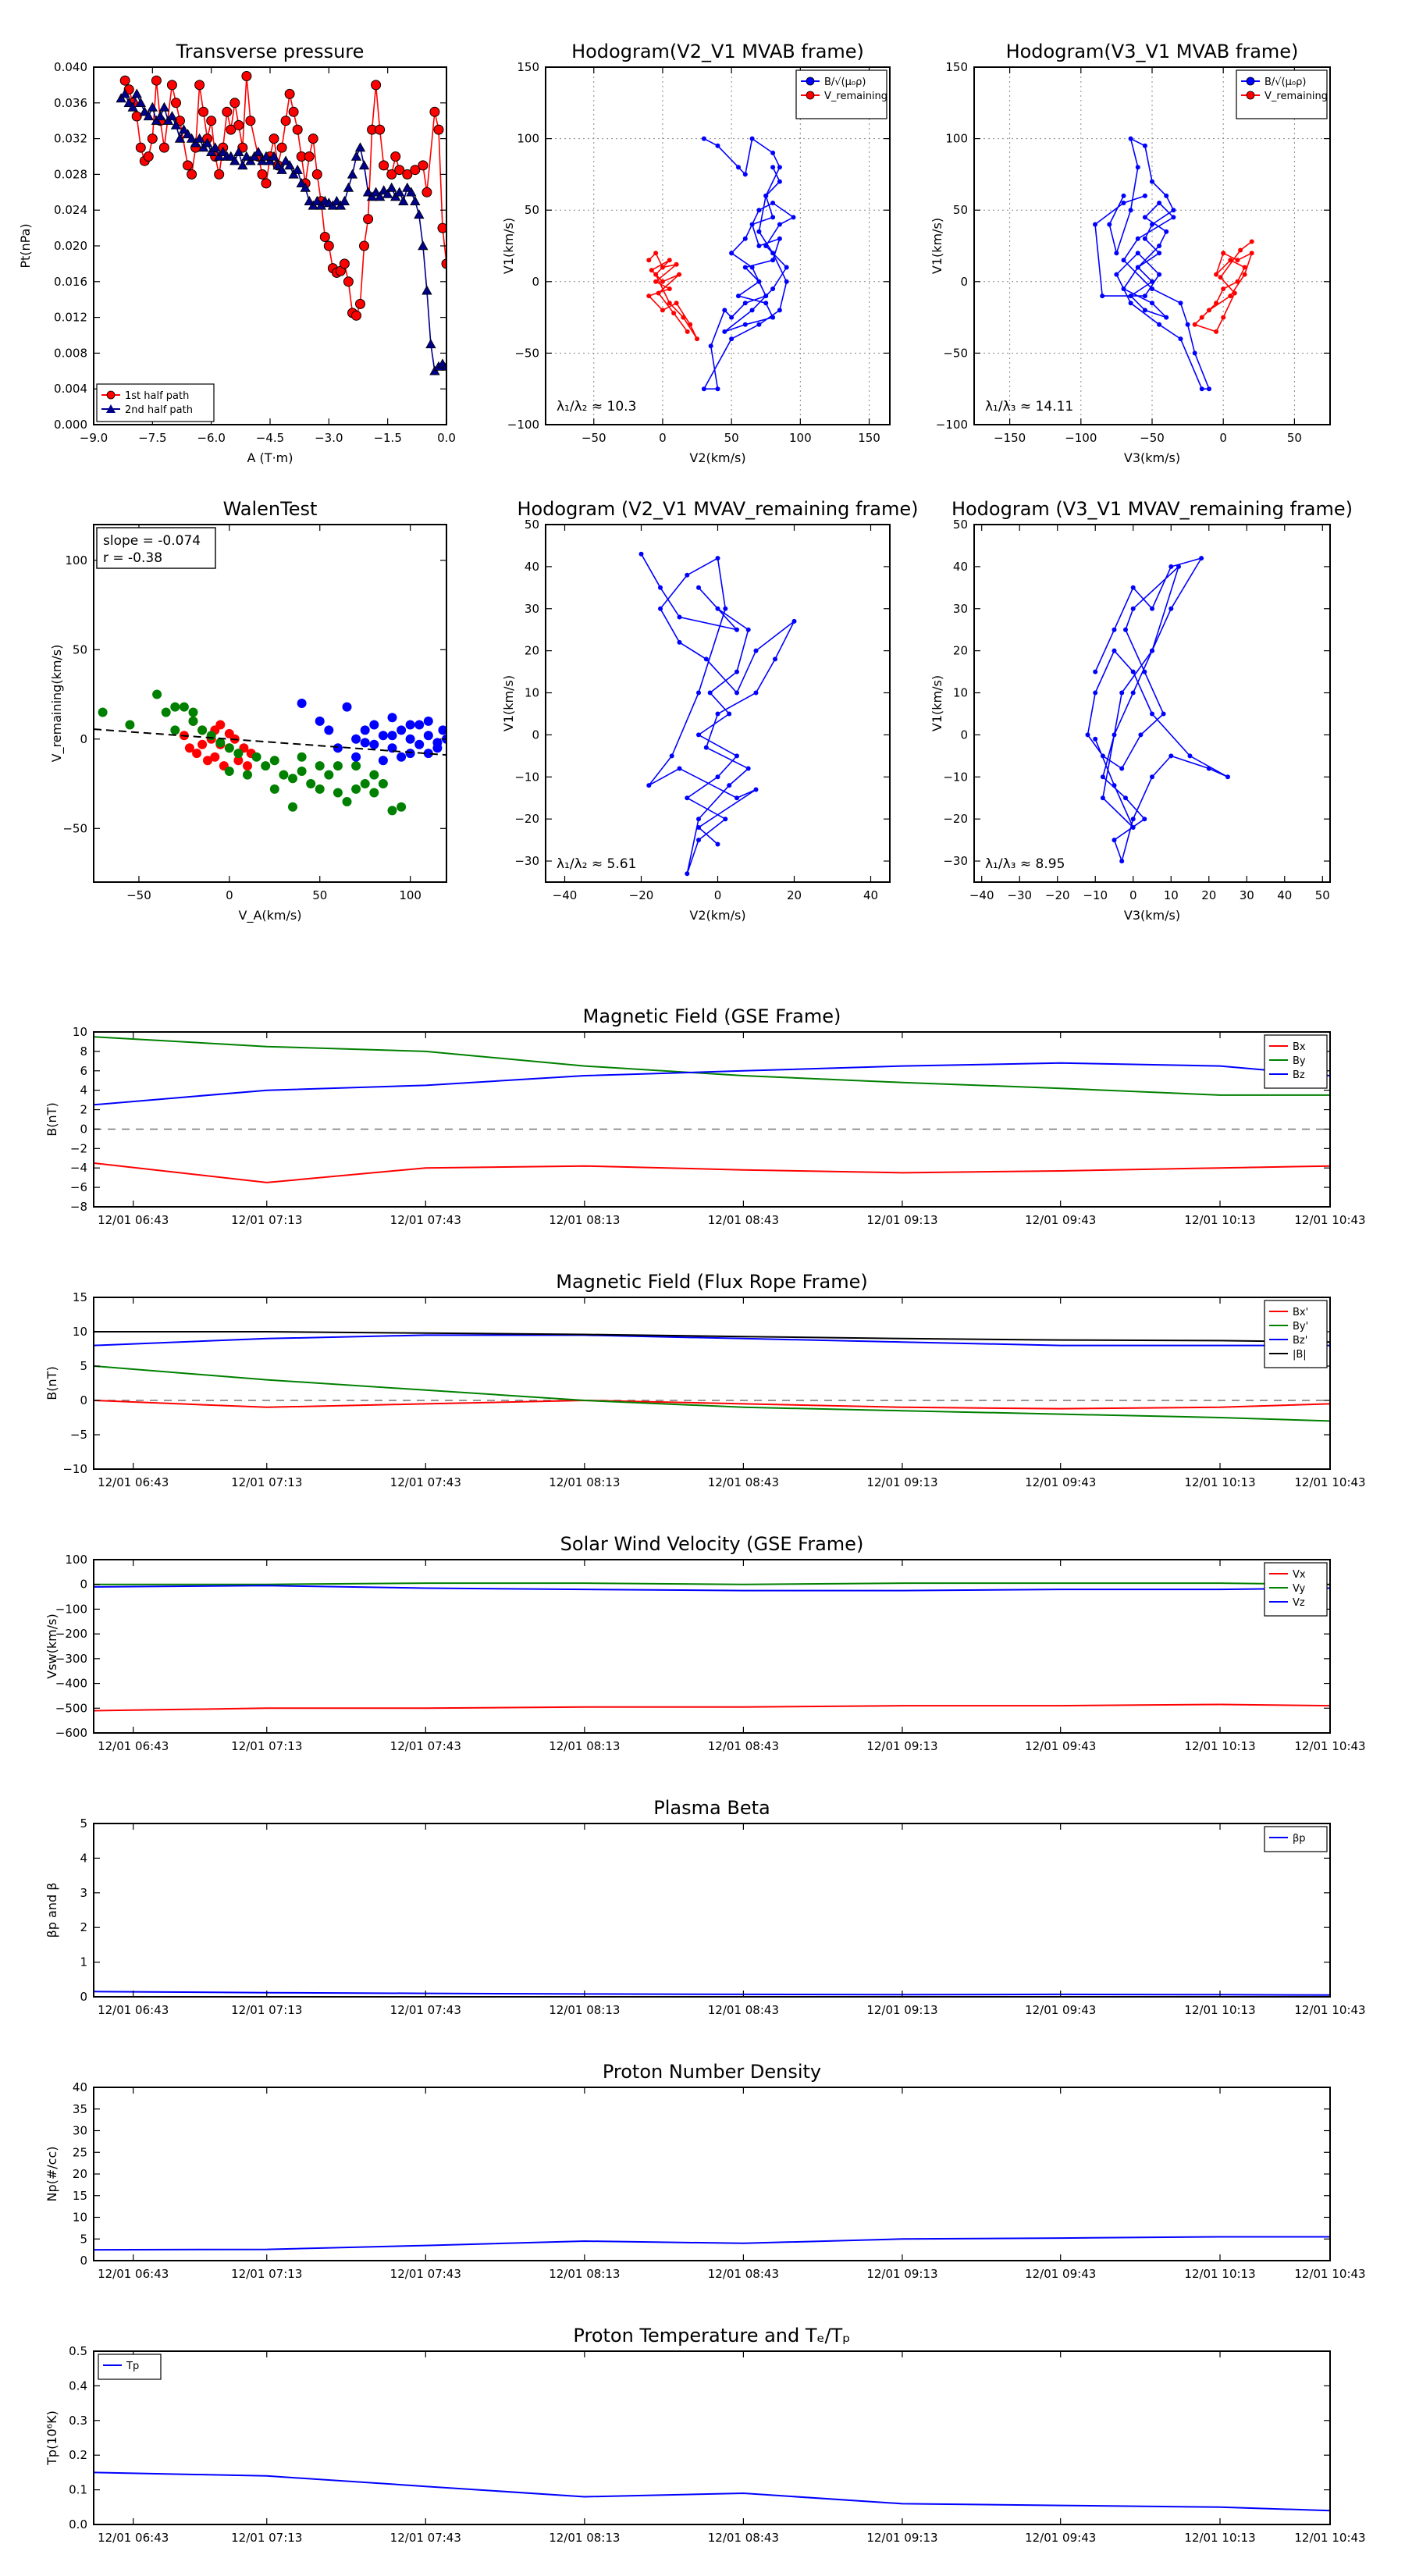 The width and height of the screenshot is (1405, 2576). I want to click on legend-label: V_remaining, so click(1296, 96).